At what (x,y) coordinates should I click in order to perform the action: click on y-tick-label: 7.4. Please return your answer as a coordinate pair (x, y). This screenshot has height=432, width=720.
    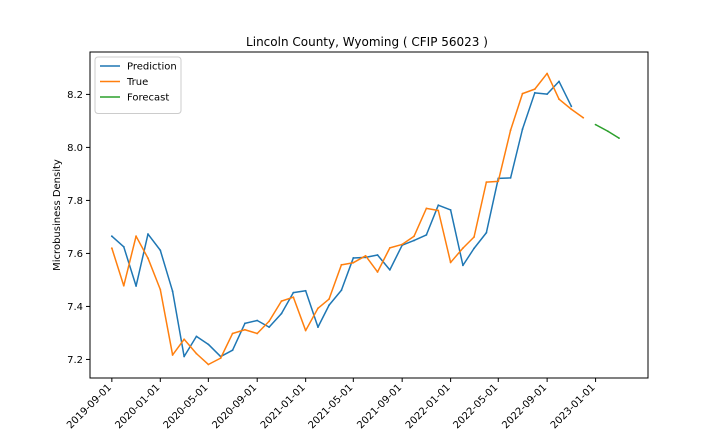
    Looking at the image, I should click on (75, 307).